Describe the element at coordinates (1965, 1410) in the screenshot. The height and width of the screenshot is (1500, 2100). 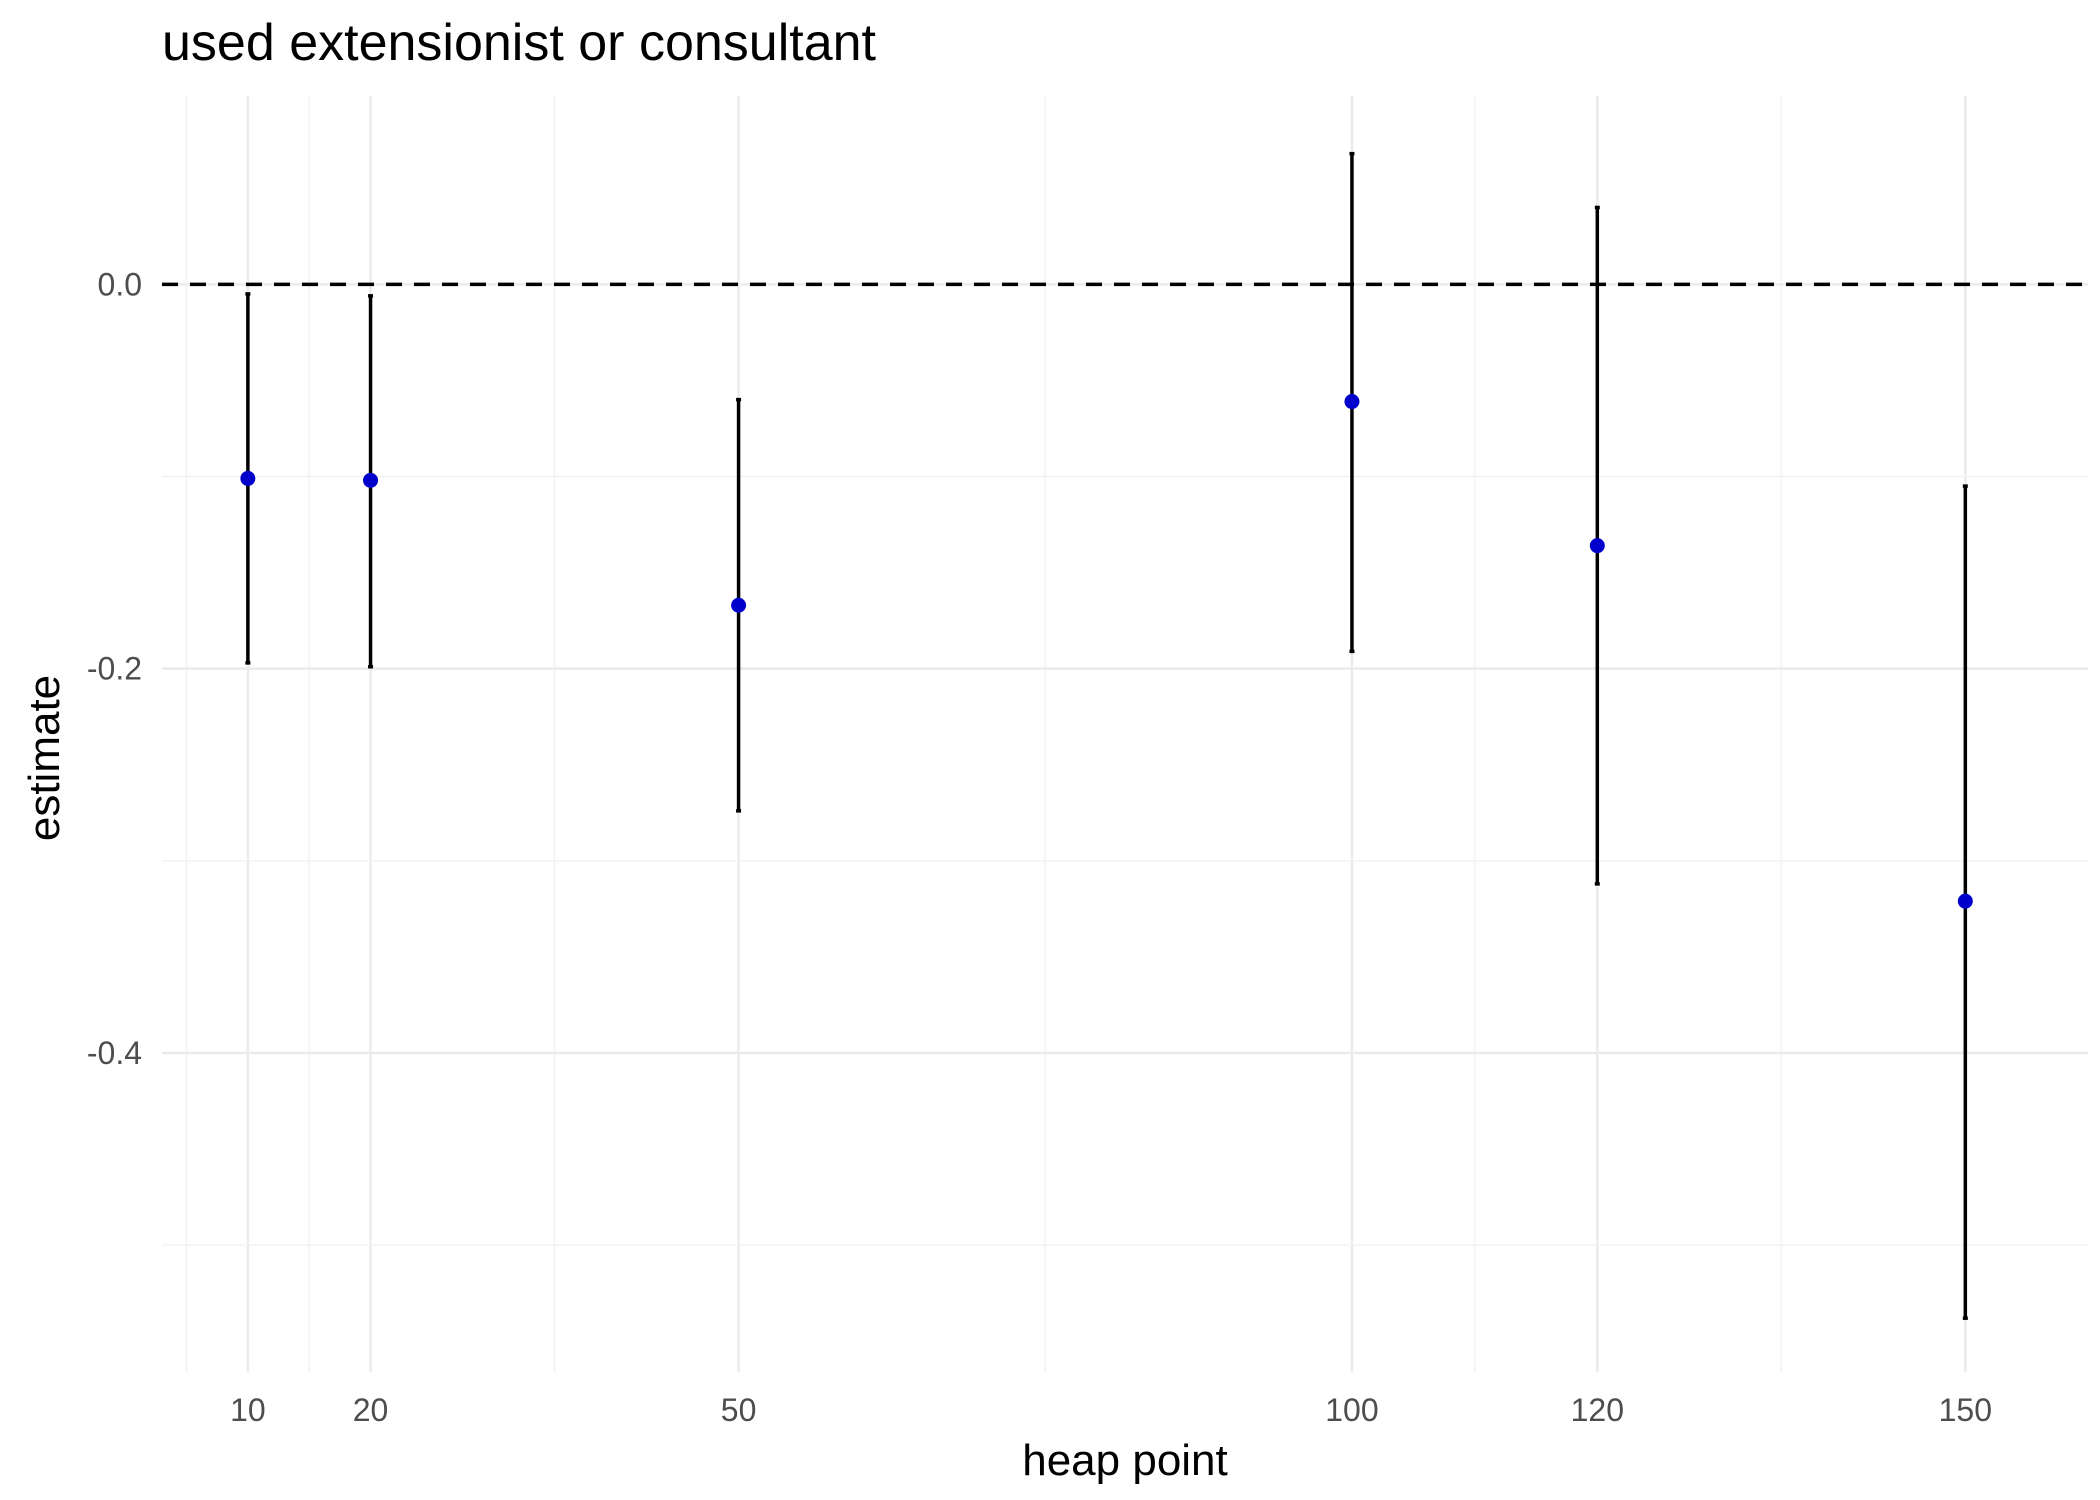
I see `x-tick-label: 150` at that location.